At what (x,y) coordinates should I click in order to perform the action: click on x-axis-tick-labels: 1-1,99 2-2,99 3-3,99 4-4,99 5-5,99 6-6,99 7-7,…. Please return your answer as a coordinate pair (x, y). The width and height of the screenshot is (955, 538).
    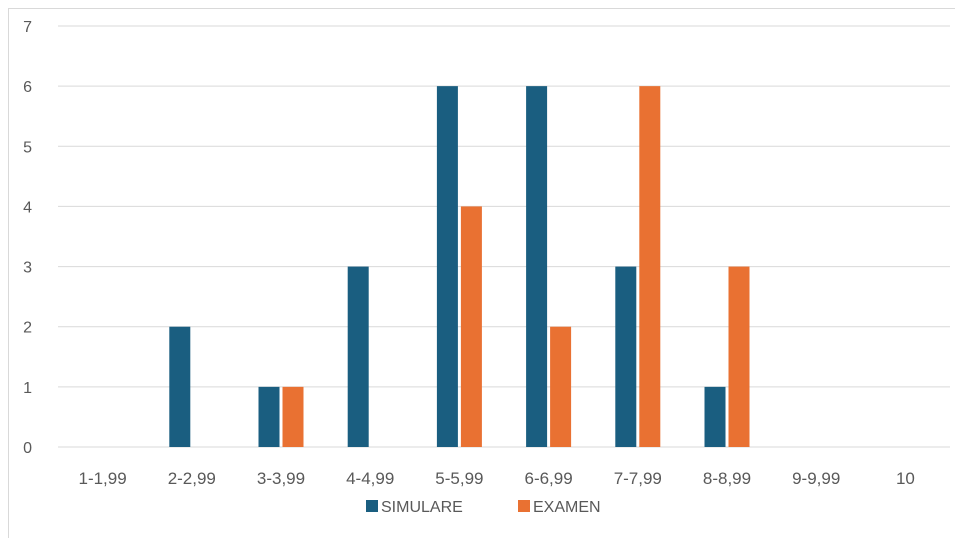
    Looking at the image, I should click on (496, 478).